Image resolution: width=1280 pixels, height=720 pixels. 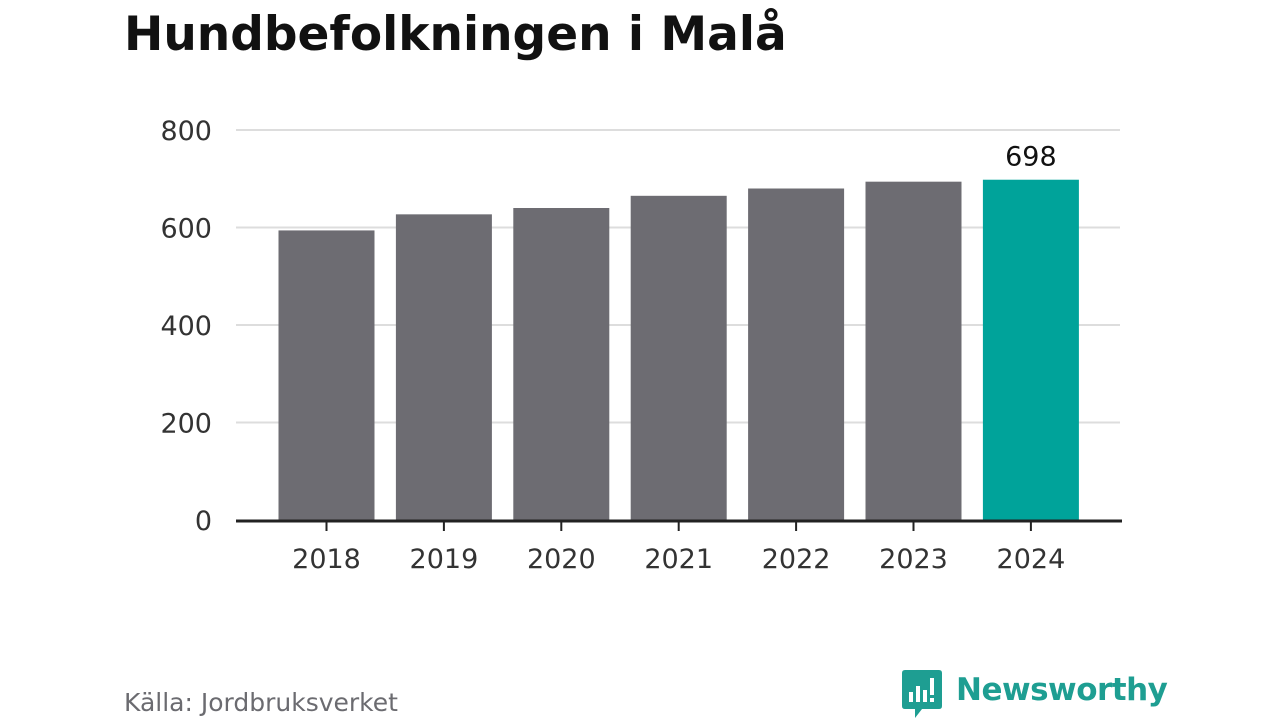 What do you see at coordinates (443, 367) in the screenshot?
I see `bar-2019` at bounding box center [443, 367].